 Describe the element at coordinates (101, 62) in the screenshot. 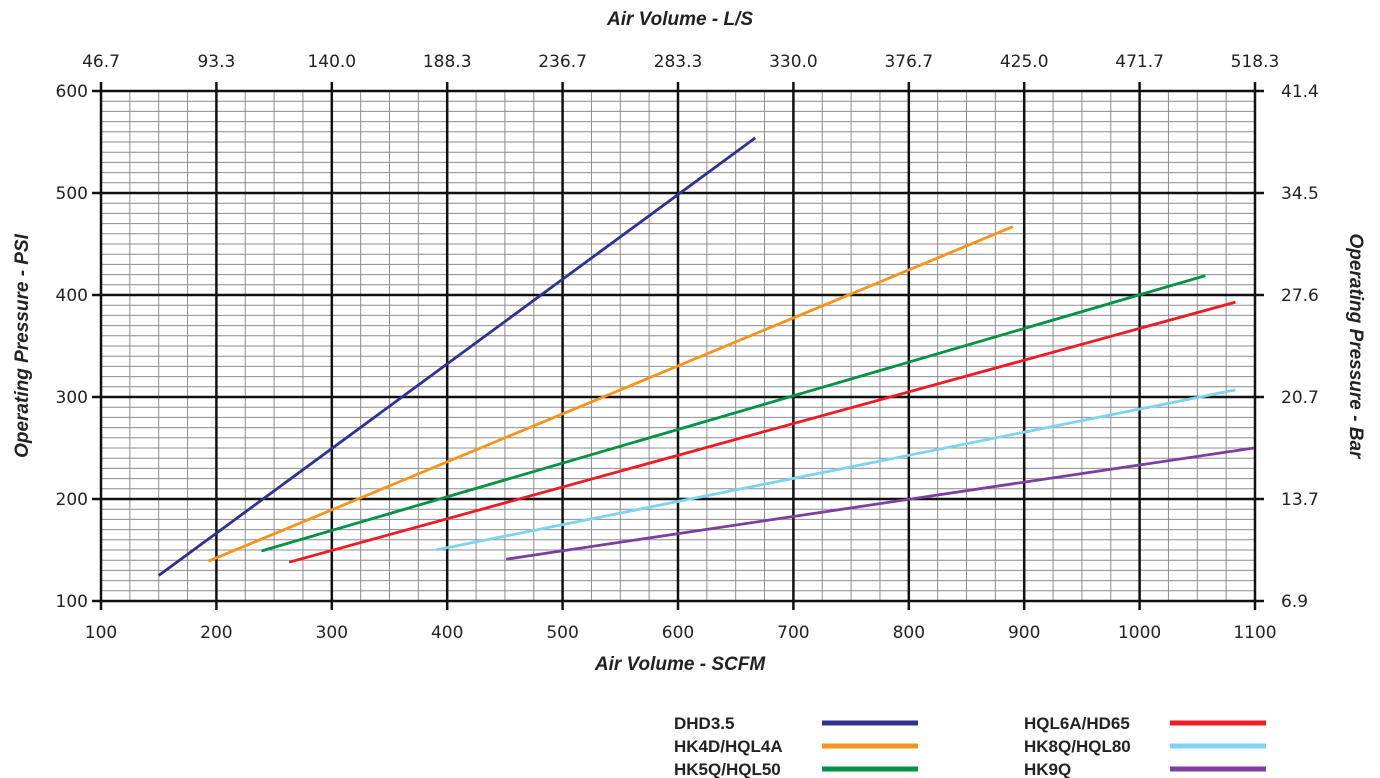

I see `x2-tick-label: 46.7` at that location.